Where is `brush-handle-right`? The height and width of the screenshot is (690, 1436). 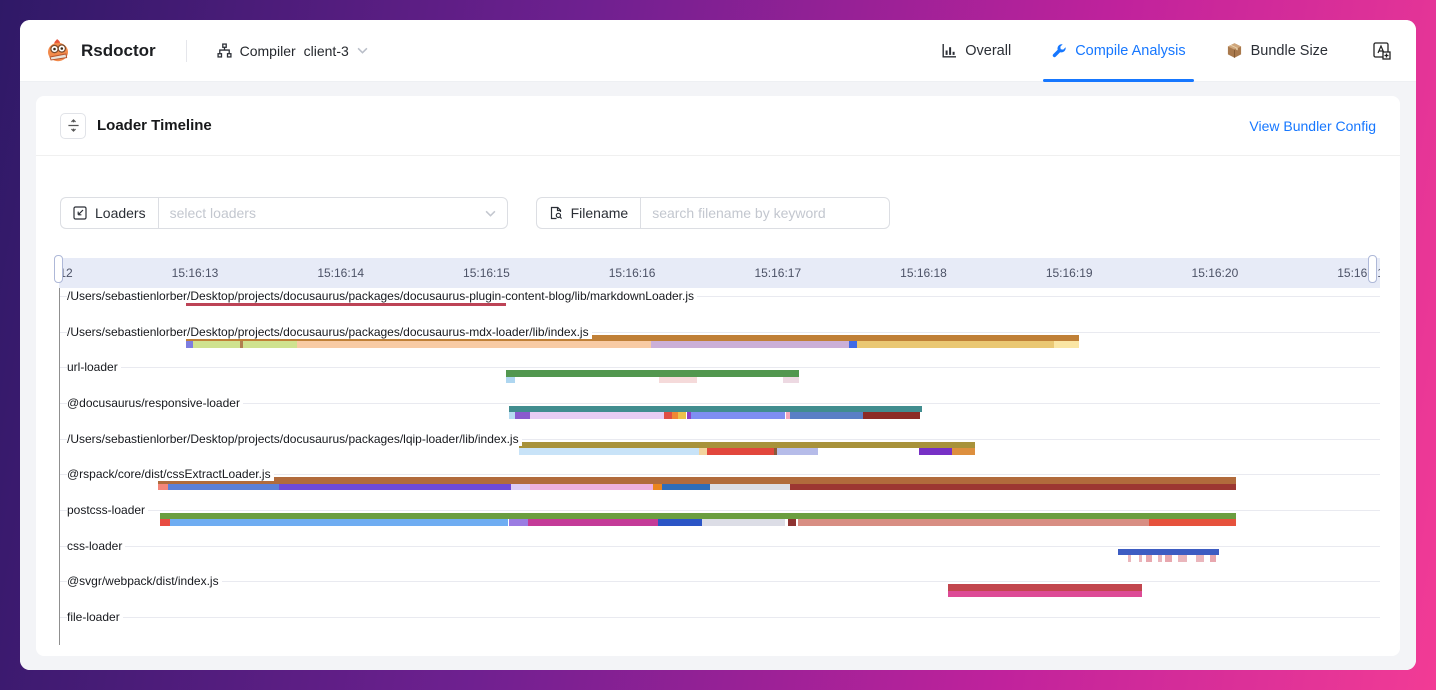
brush-handle-right is located at coordinates (1372, 269).